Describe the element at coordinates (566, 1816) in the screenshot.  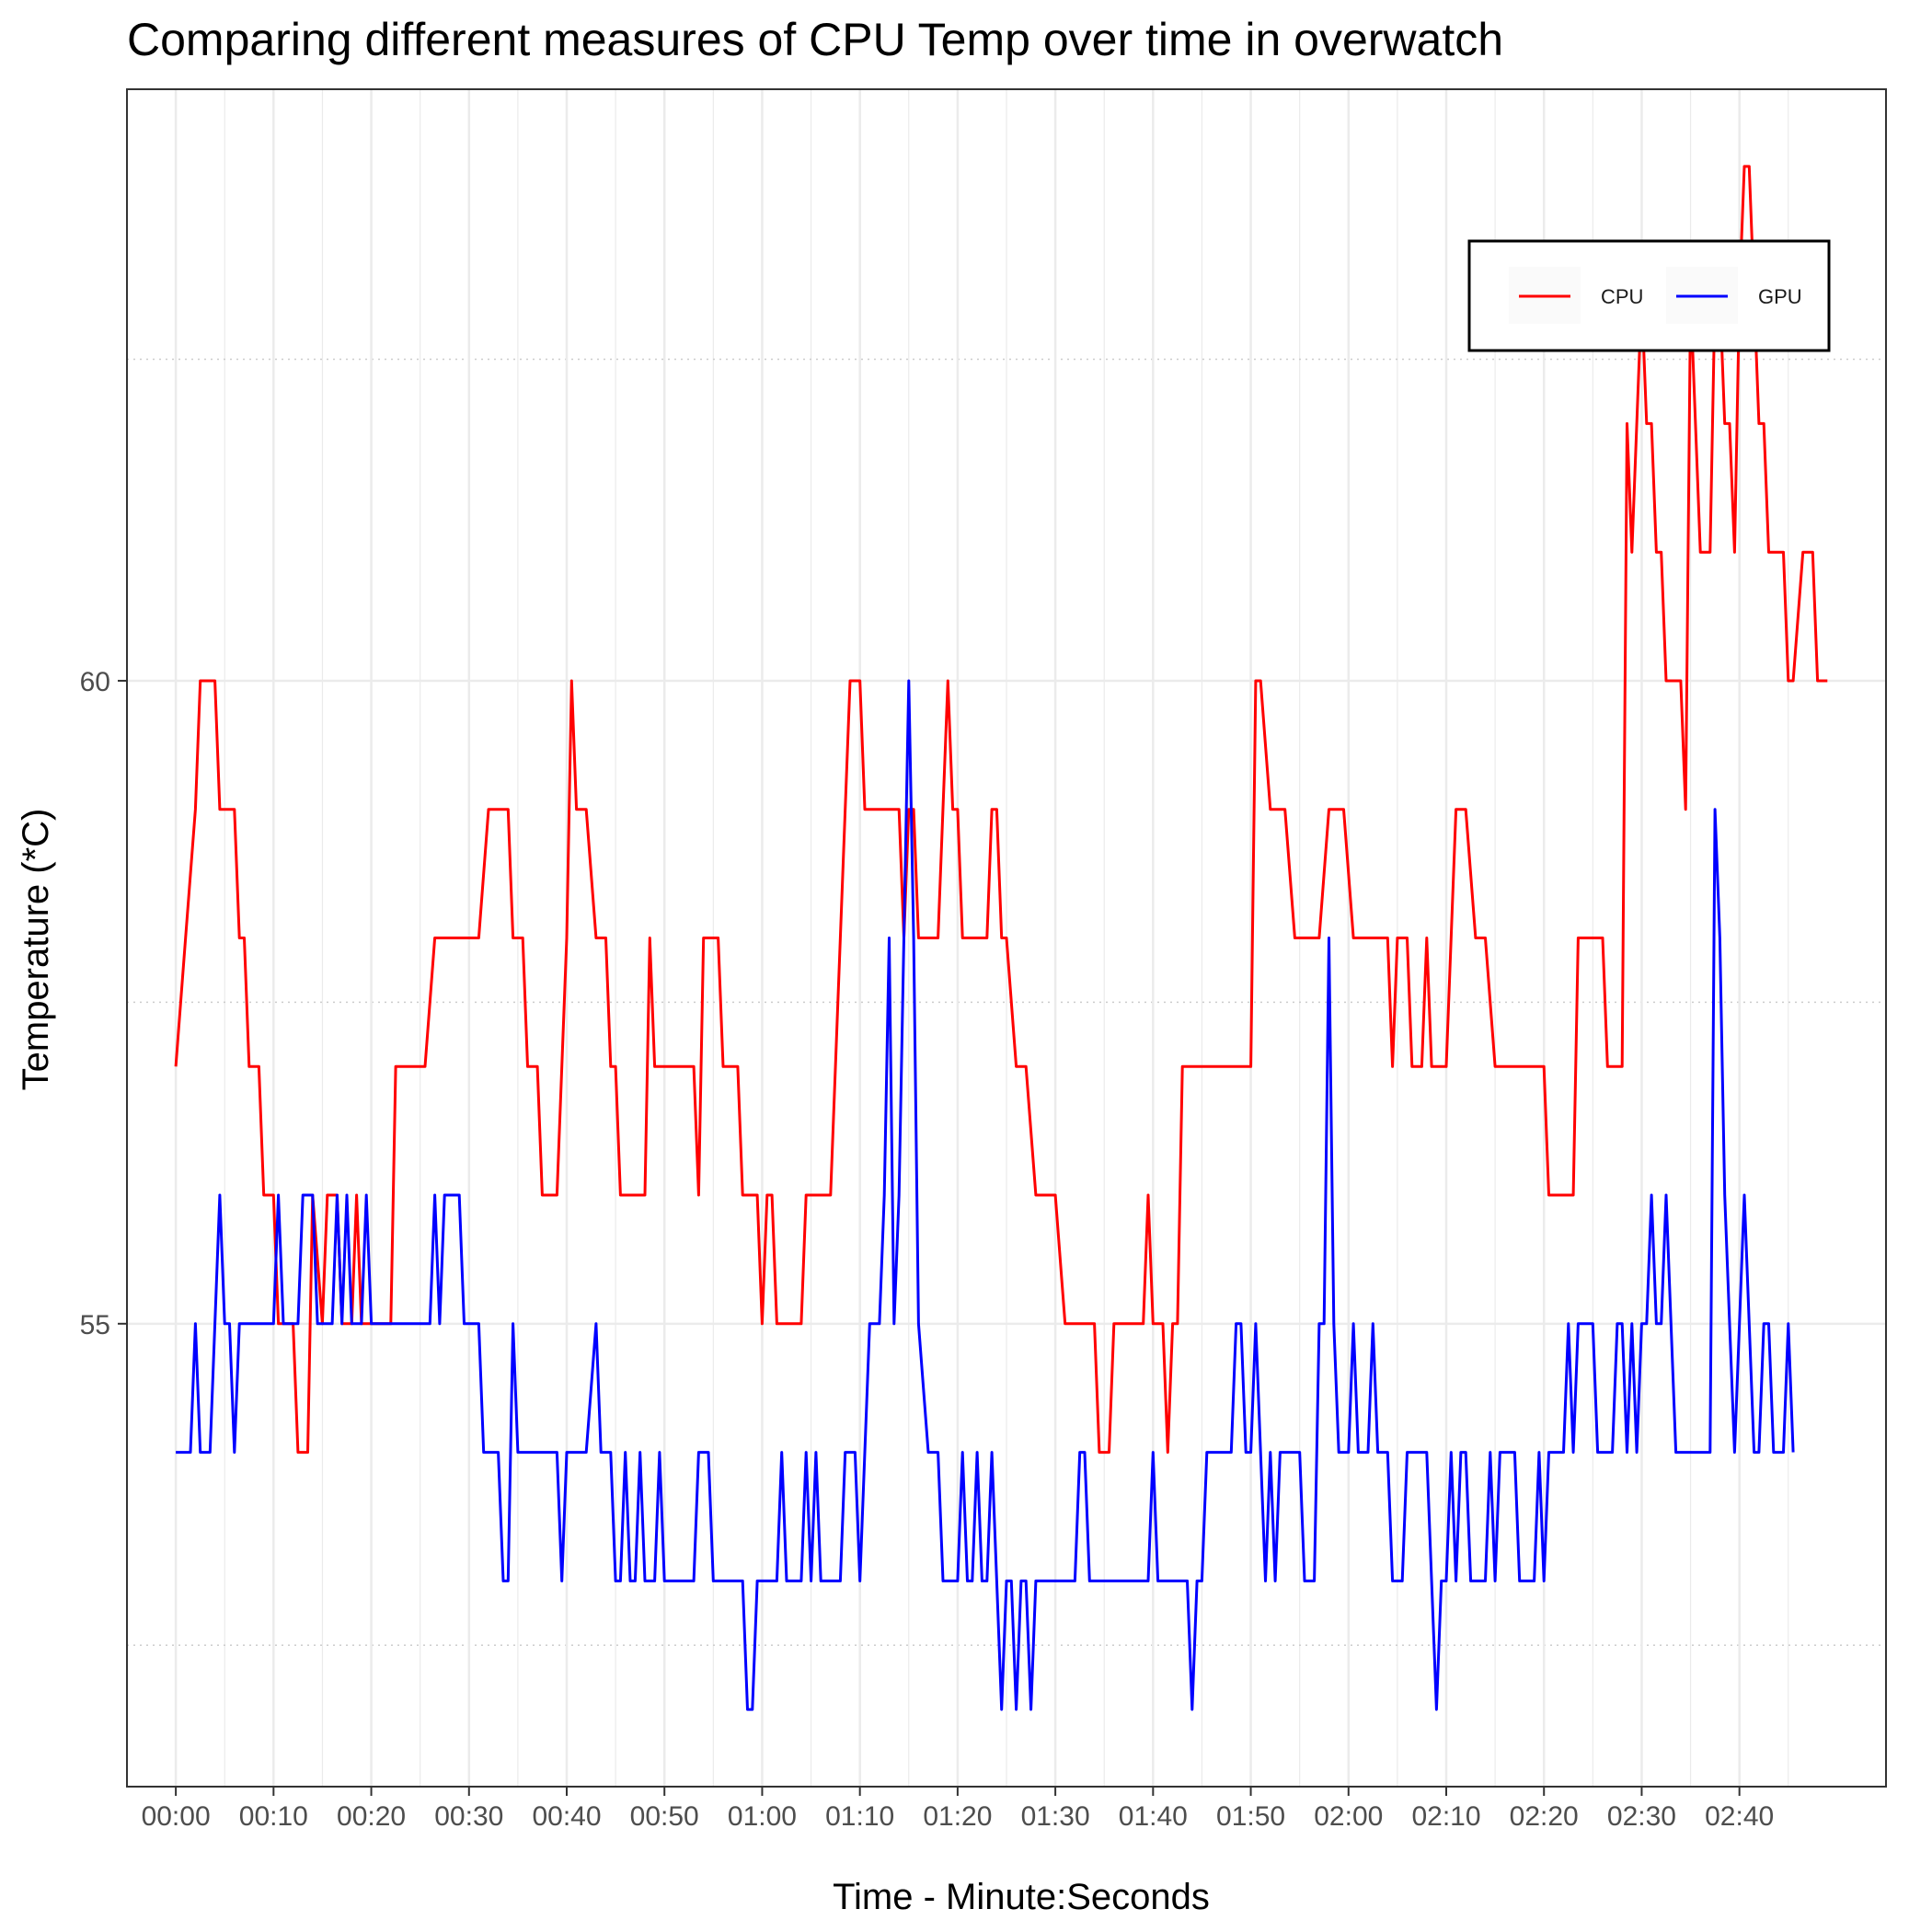
I see `x-tick-label: 00:40` at that location.